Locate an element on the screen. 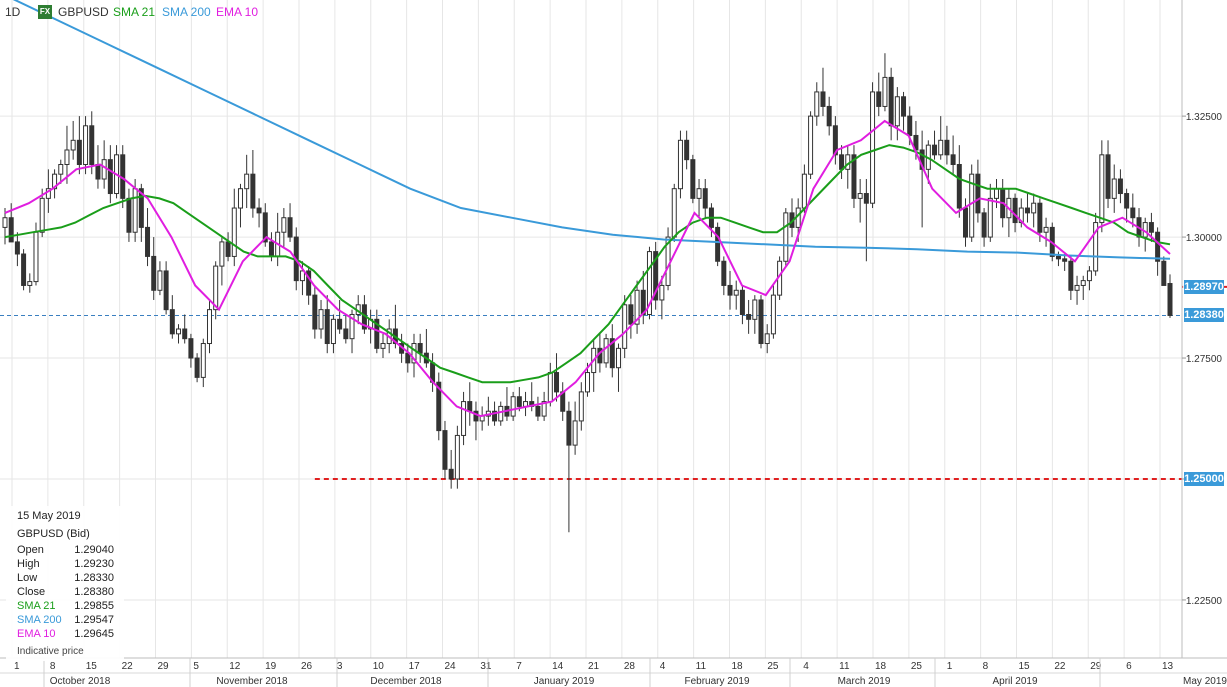 The width and height of the screenshot is (1227, 687). day-tick-label: 10 is located at coordinates (379, 666).